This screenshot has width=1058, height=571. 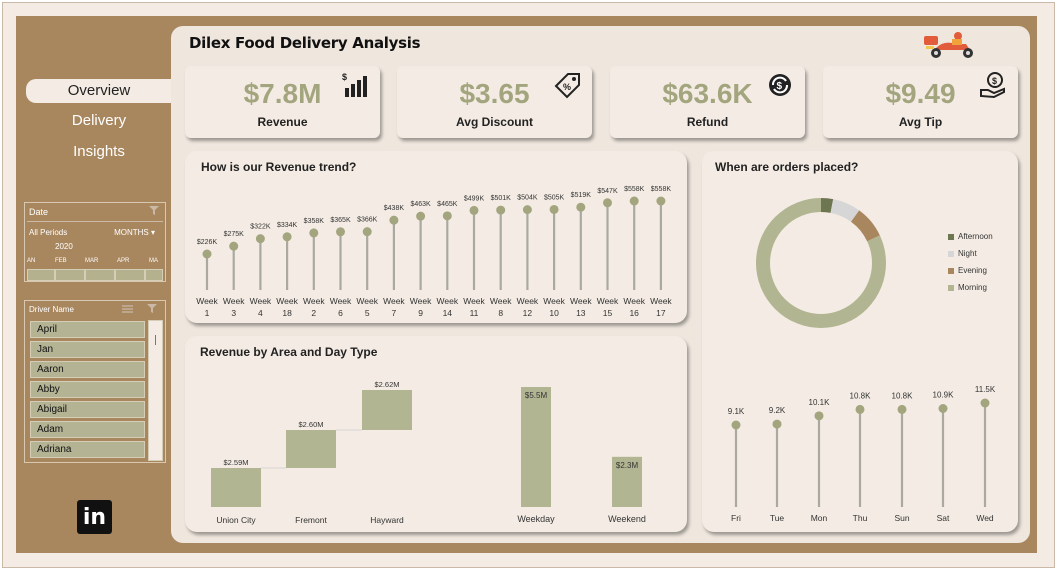 What do you see at coordinates (944, 395) in the screenshot?
I see `dow-data-label: 10.9K` at bounding box center [944, 395].